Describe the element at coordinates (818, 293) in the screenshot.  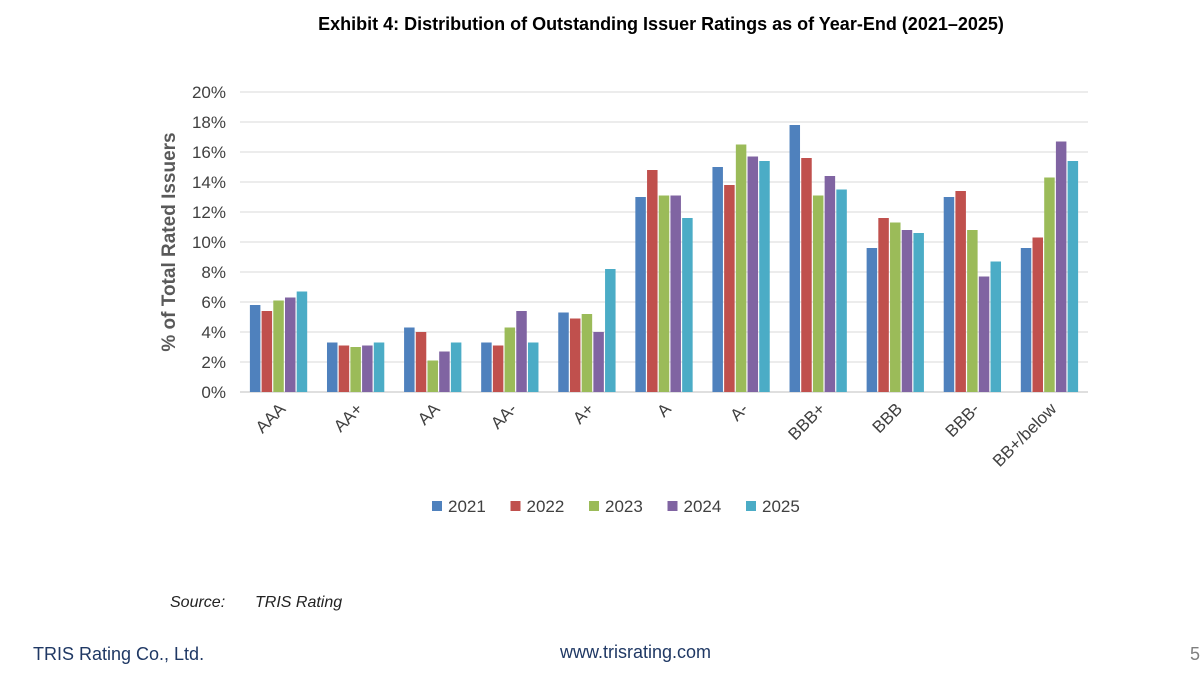
I see `bar-2023-BBB+` at that location.